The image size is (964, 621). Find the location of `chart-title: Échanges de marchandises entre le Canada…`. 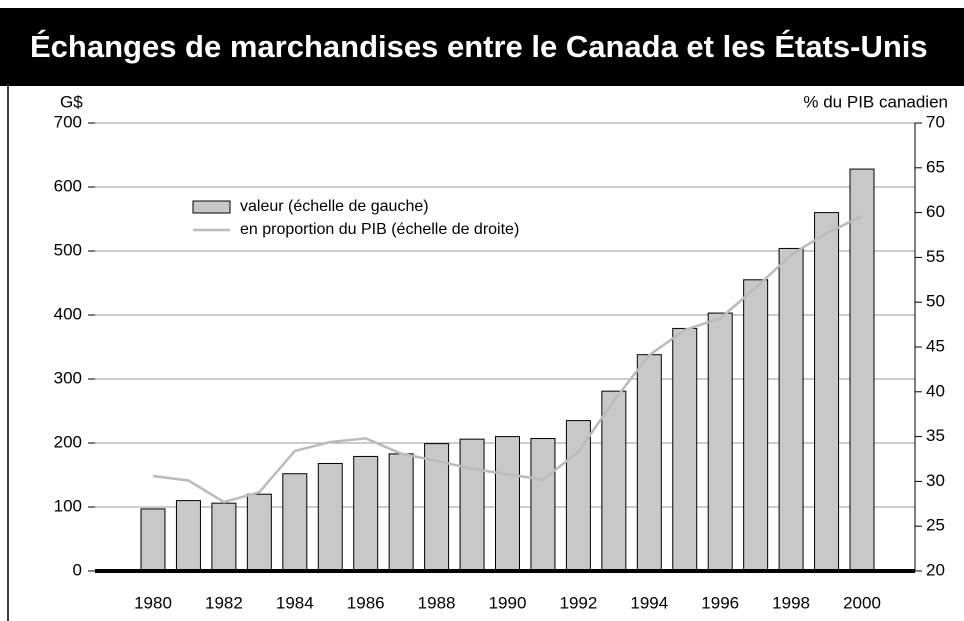

chart-title: Échanges de marchandises entre le Canada… is located at coordinates (479, 46).